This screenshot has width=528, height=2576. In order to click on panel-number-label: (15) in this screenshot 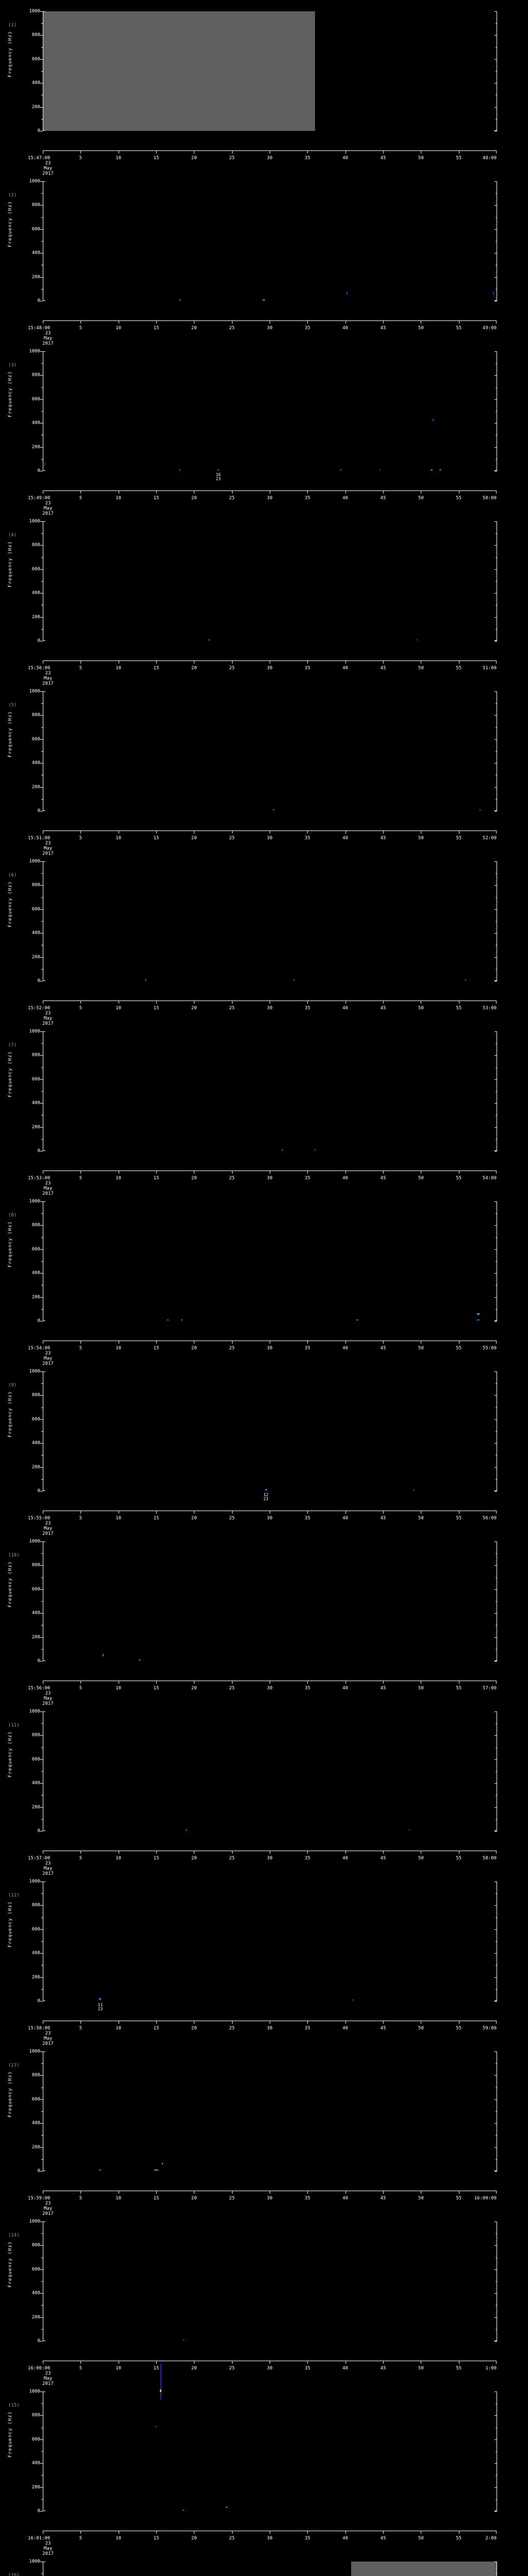, I will do `click(14, 2405)`.